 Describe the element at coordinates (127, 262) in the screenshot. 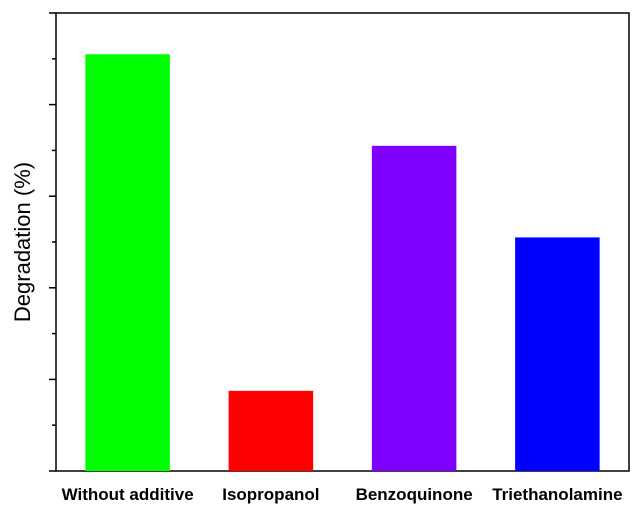

I see `bar-without-additive` at that location.